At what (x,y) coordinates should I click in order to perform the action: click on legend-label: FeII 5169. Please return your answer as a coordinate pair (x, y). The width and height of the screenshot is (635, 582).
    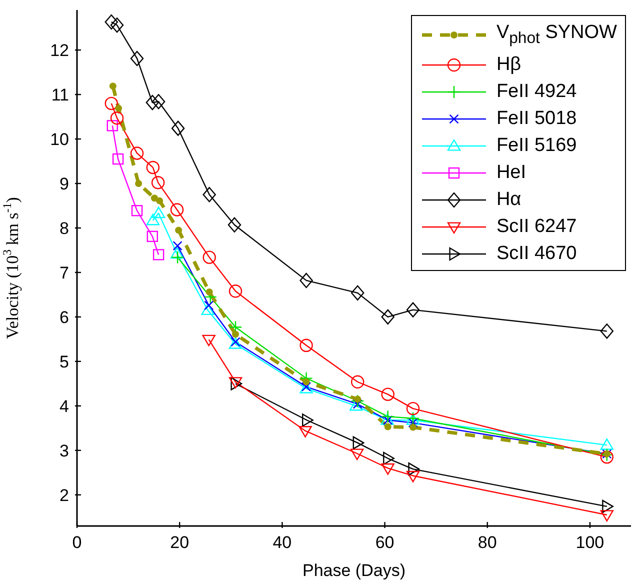
    Looking at the image, I should click on (536, 145).